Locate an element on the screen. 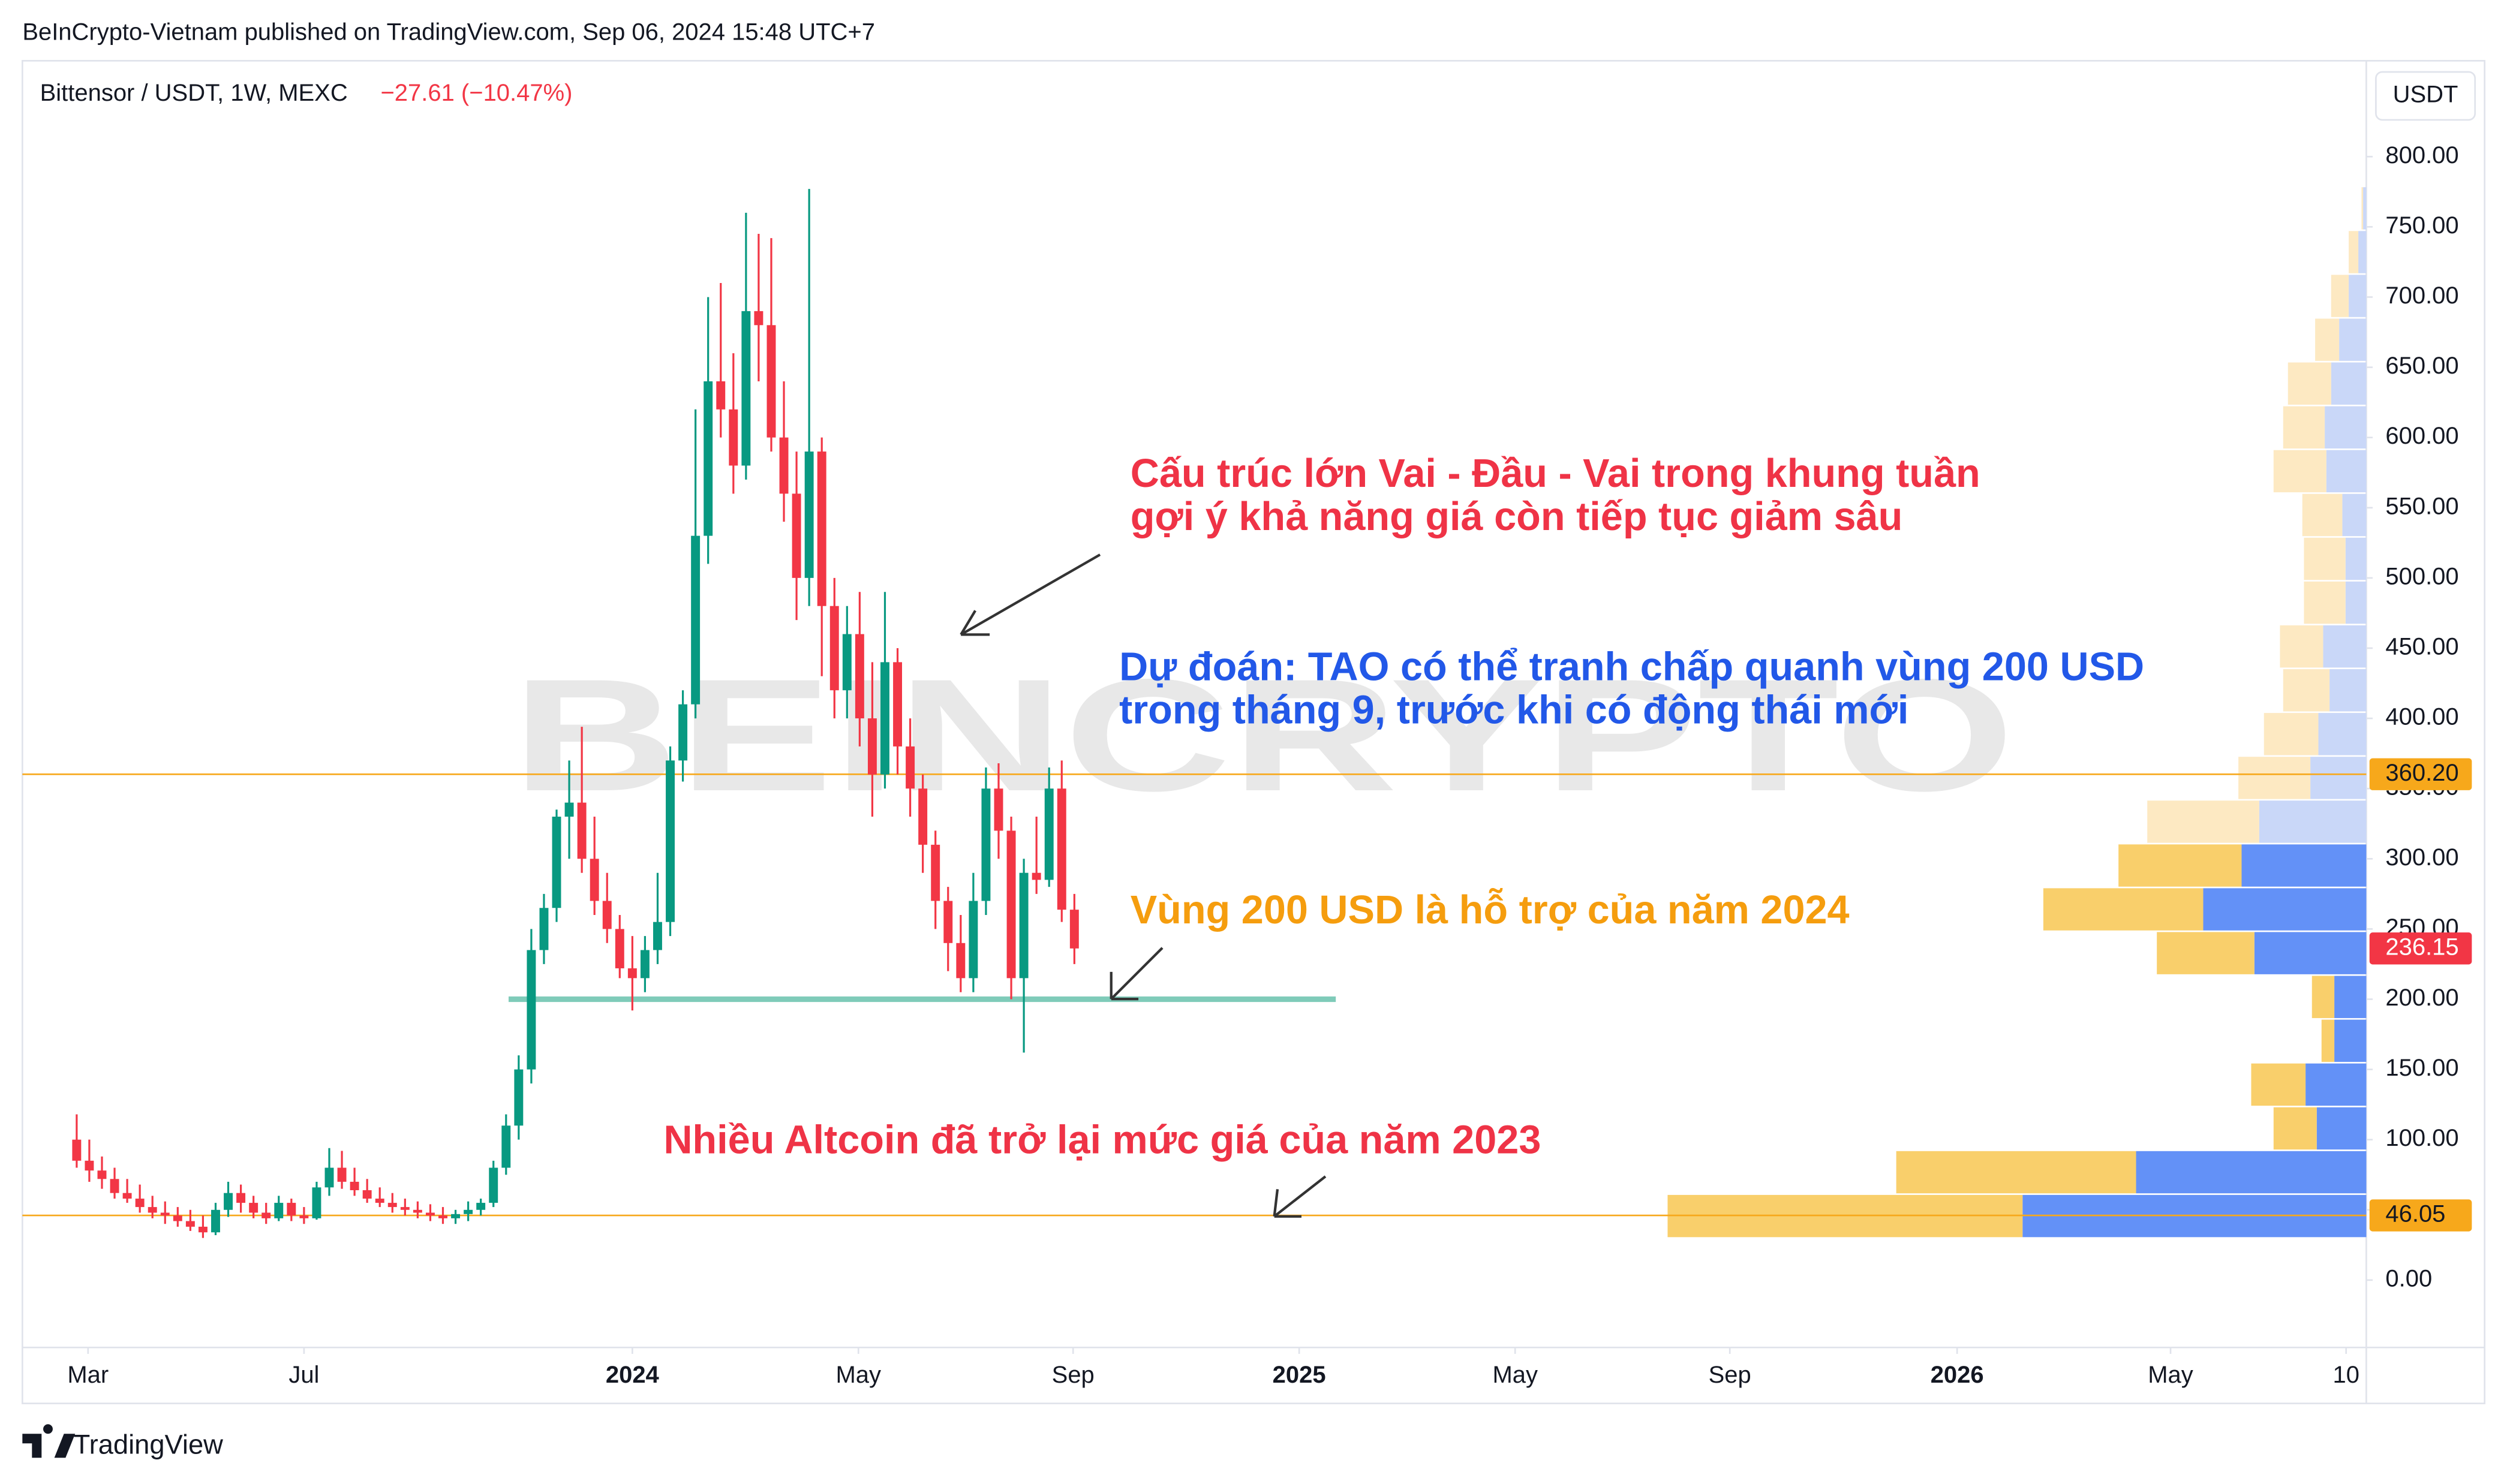 Image resolution: width=2507 pixels, height=1484 pixels. arrow is located at coordinates (1137, 974).